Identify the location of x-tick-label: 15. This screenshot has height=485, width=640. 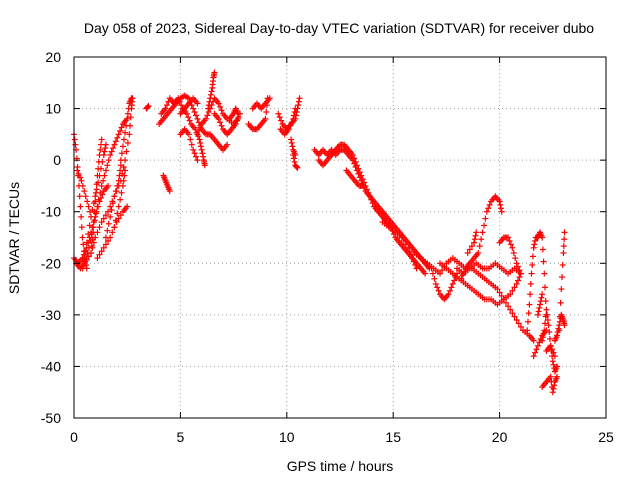
(393, 437).